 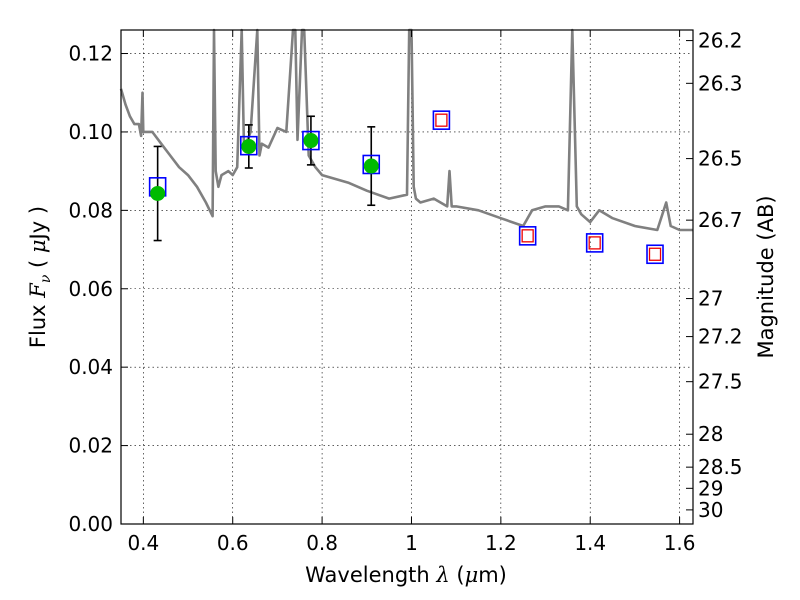 I want to click on y2-tick-label: 26.5, so click(x=720, y=159).